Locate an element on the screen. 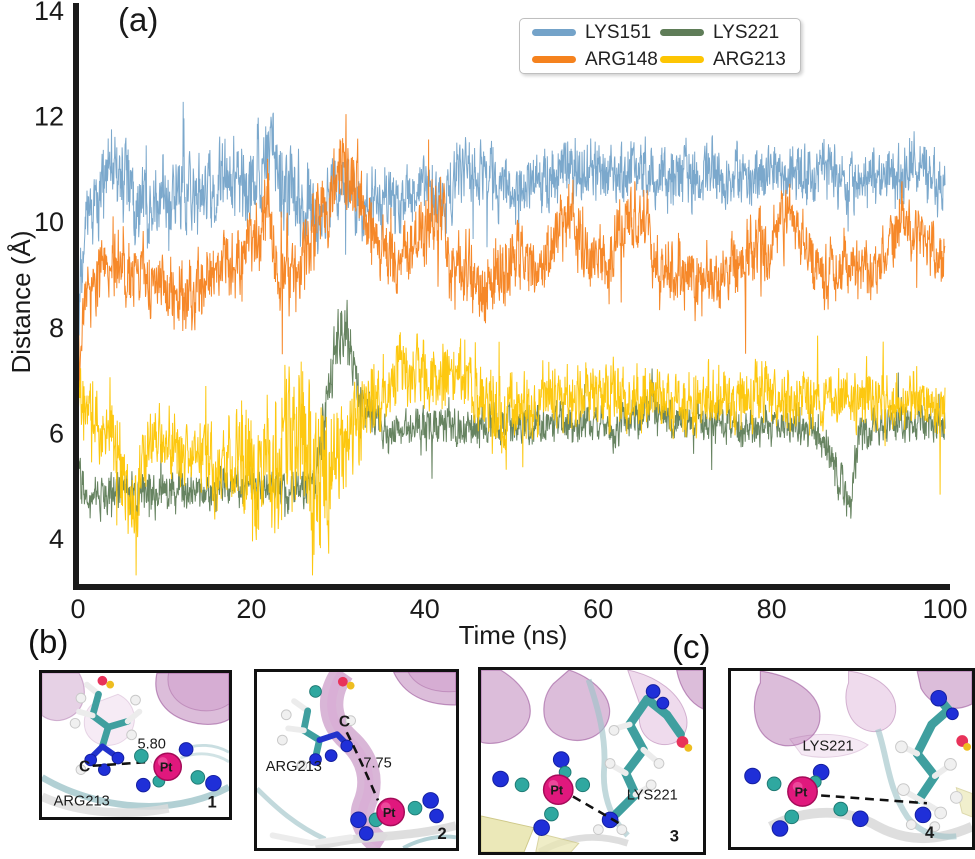 Image resolution: width=975 pixels, height=859 pixels. snapshot-panel-3: Pt LYS221 3 is located at coordinates (592, 761).